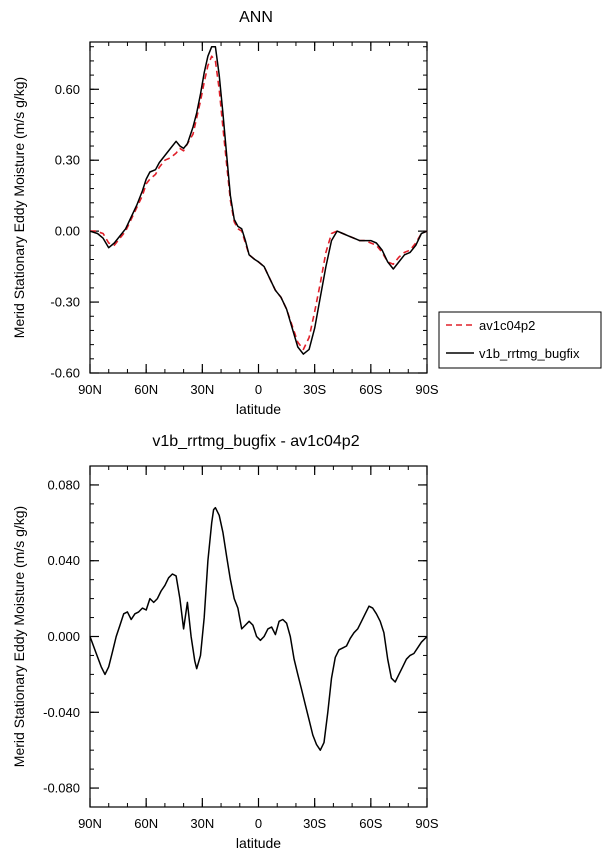  I want to click on y-tick-label: 0.040, so click(63, 560).